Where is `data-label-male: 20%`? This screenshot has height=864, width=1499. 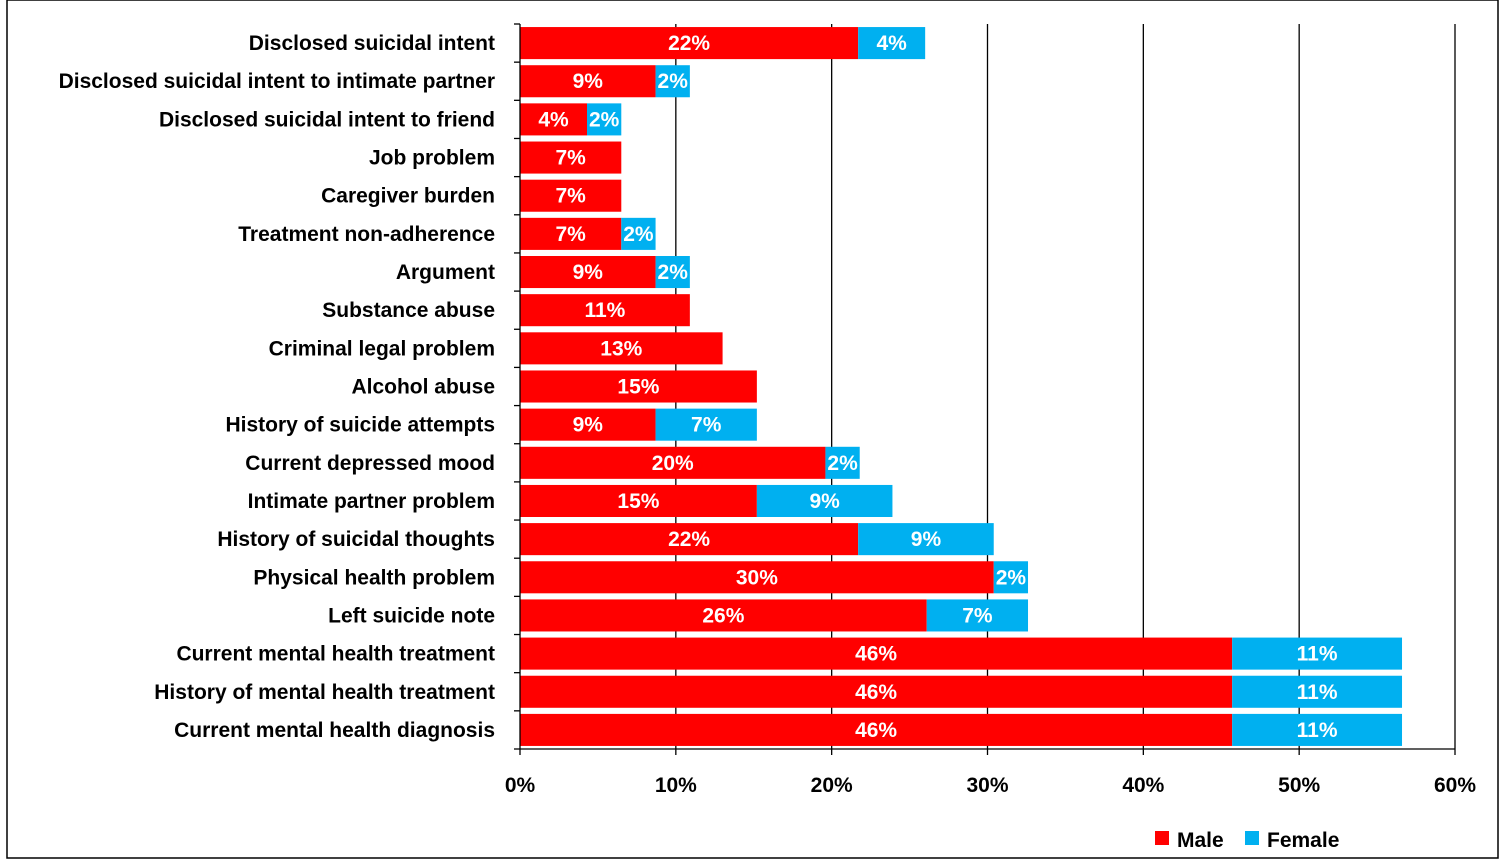
data-label-male: 20% is located at coordinates (673, 463).